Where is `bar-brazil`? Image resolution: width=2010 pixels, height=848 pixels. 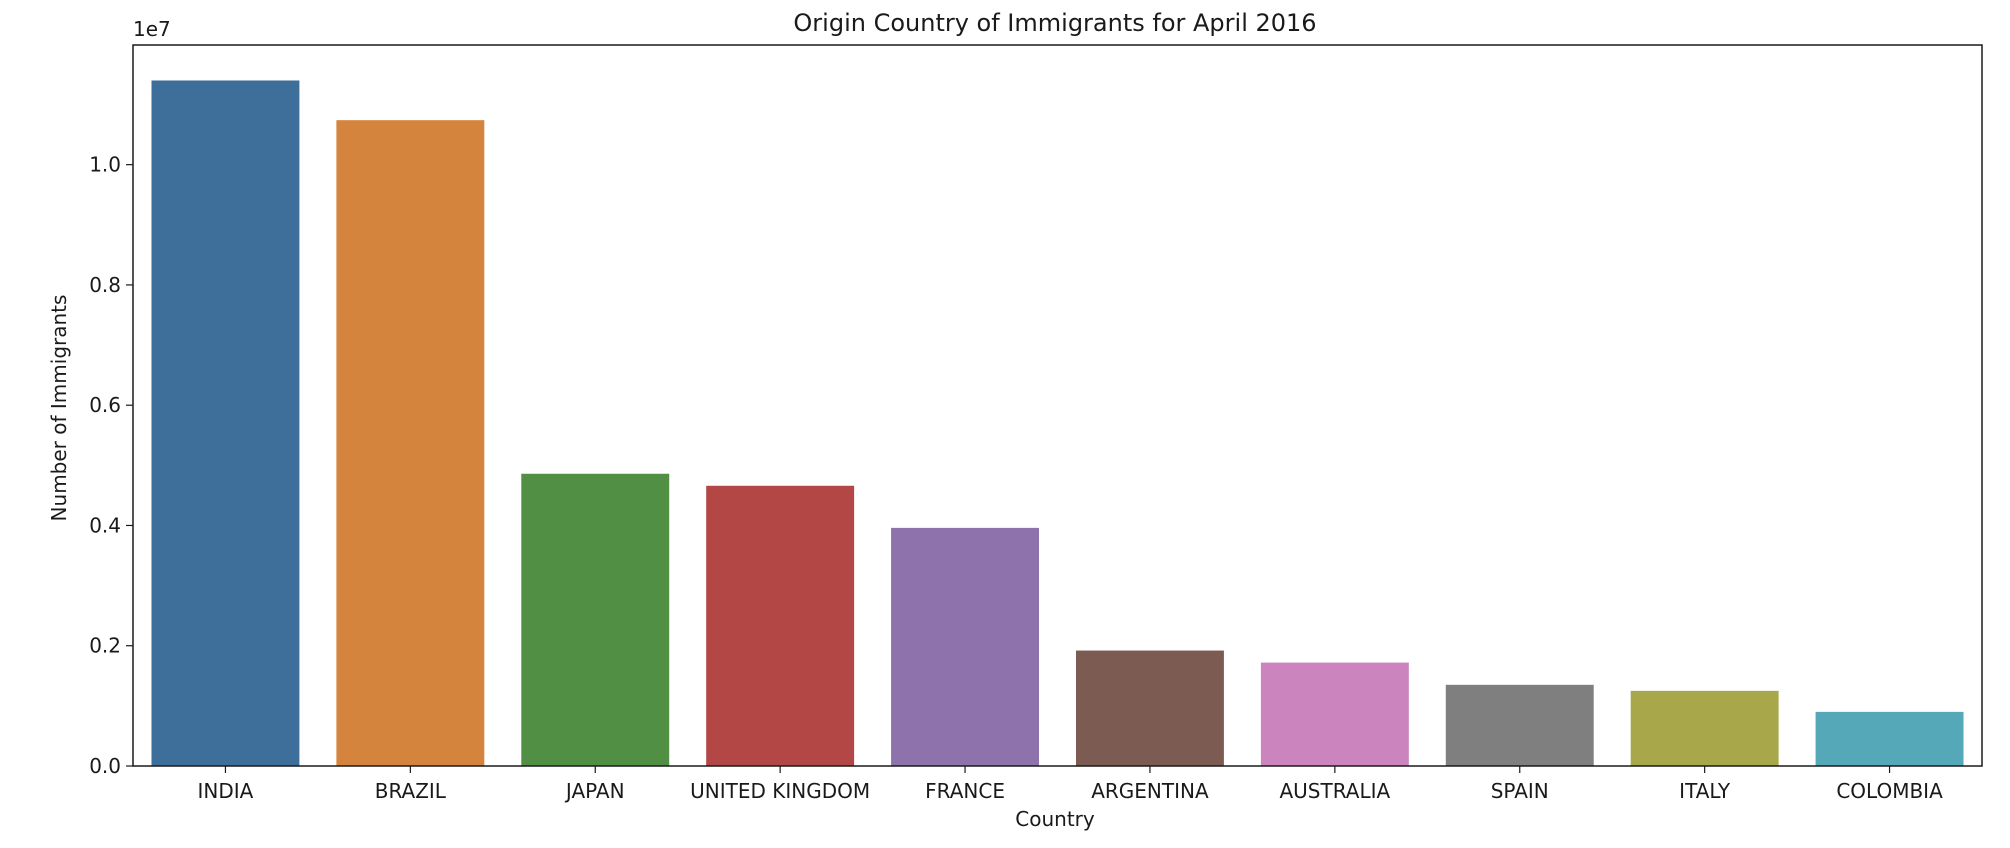 bar-brazil is located at coordinates (410, 443).